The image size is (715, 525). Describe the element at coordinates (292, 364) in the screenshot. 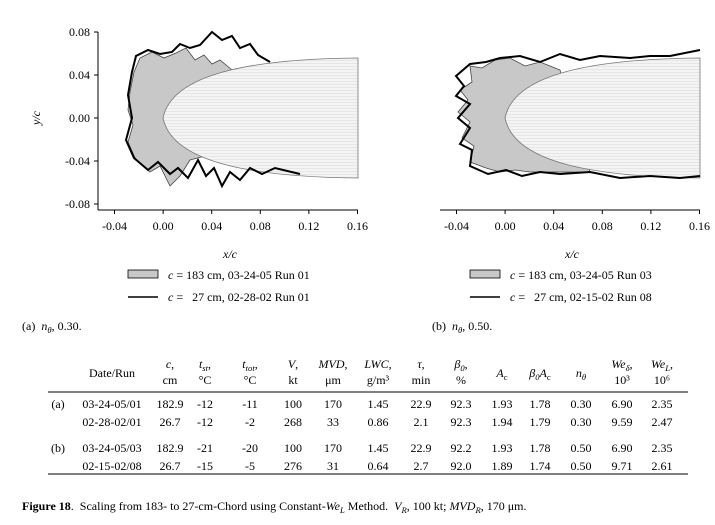

I see `column-header-part: V` at that location.